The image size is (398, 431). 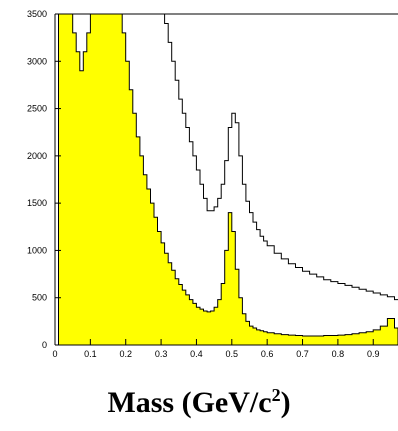 I want to click on y-tick-label: 2000, so click(x=37, y=156).